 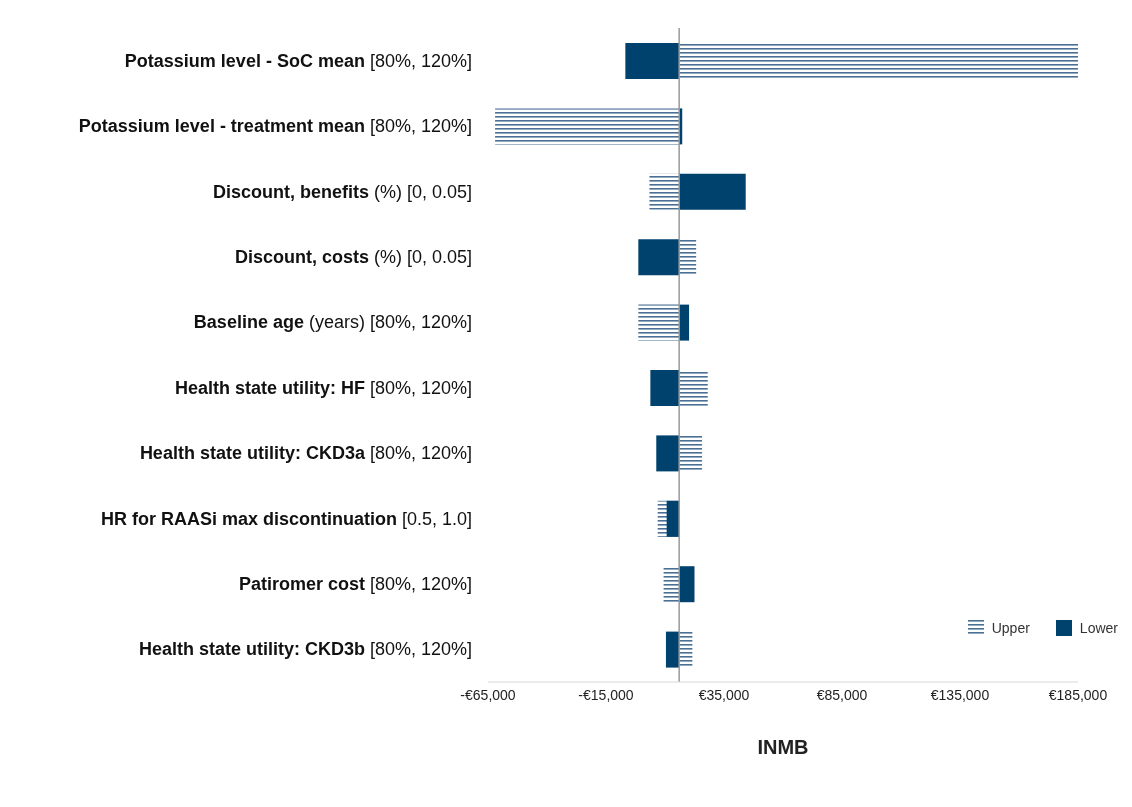 I want to click on x-tick-label: -€65,000, so click(x=488, y=694).